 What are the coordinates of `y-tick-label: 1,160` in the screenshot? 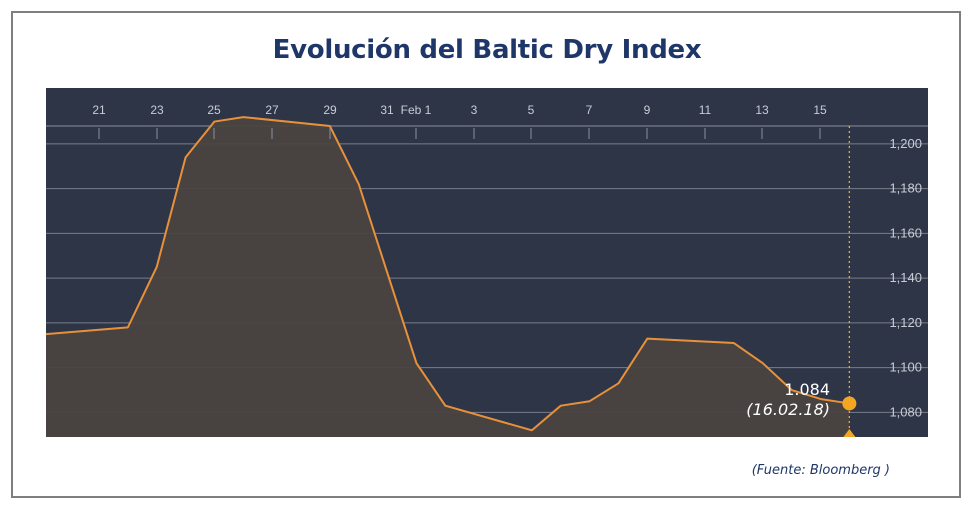 It's located at (905, 232).